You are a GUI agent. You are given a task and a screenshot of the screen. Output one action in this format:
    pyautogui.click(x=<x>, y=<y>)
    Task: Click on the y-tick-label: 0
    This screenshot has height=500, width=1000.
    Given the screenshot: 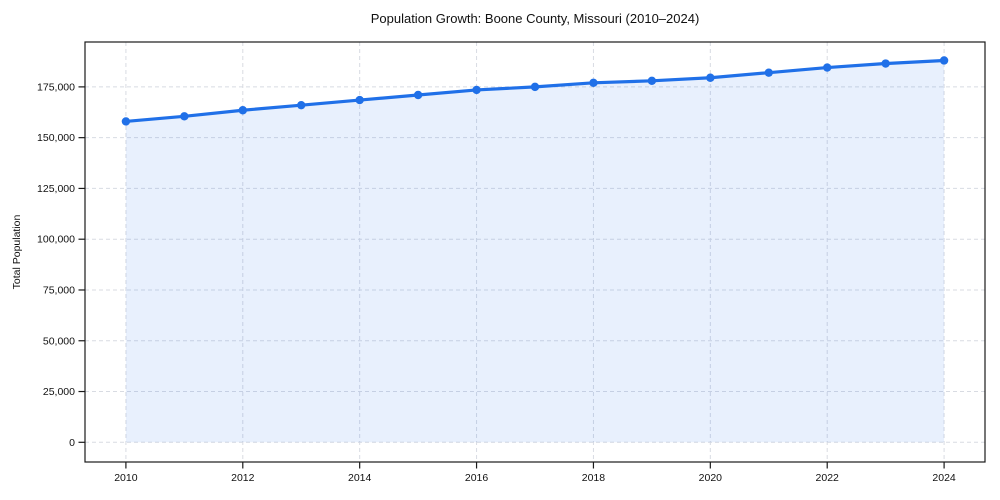 What is the action you would take?
    pyautogui.click(x=72, y=443)
    